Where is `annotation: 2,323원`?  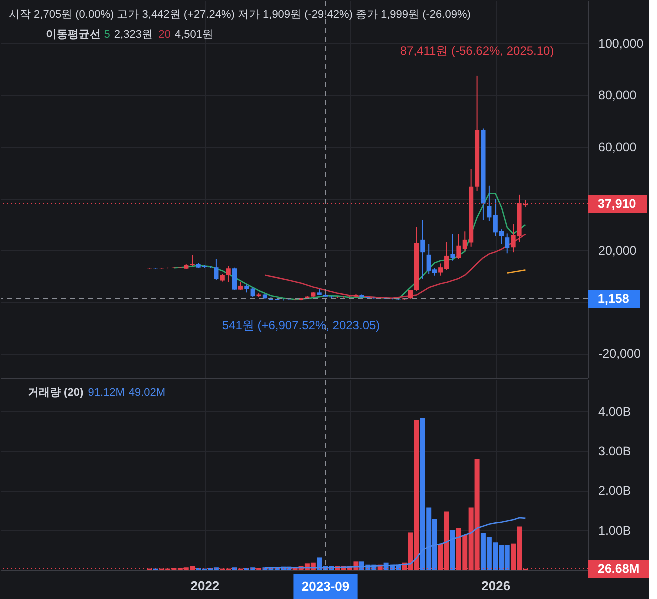
annotation: 2,323원 is located at coordinates (133, 35).